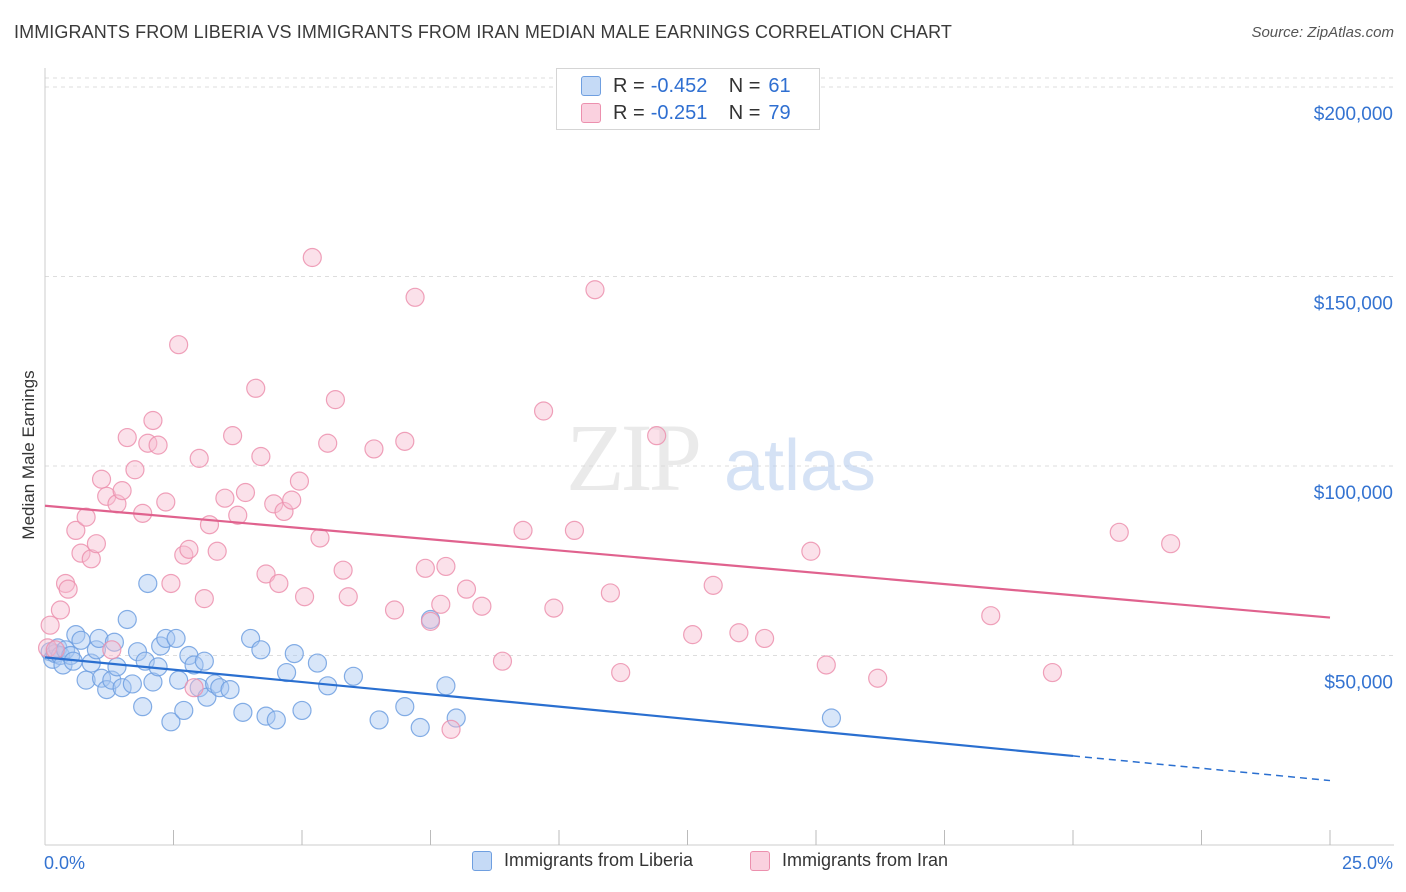  I want to click on watermark: ZIP atlas, so click(721, 457).